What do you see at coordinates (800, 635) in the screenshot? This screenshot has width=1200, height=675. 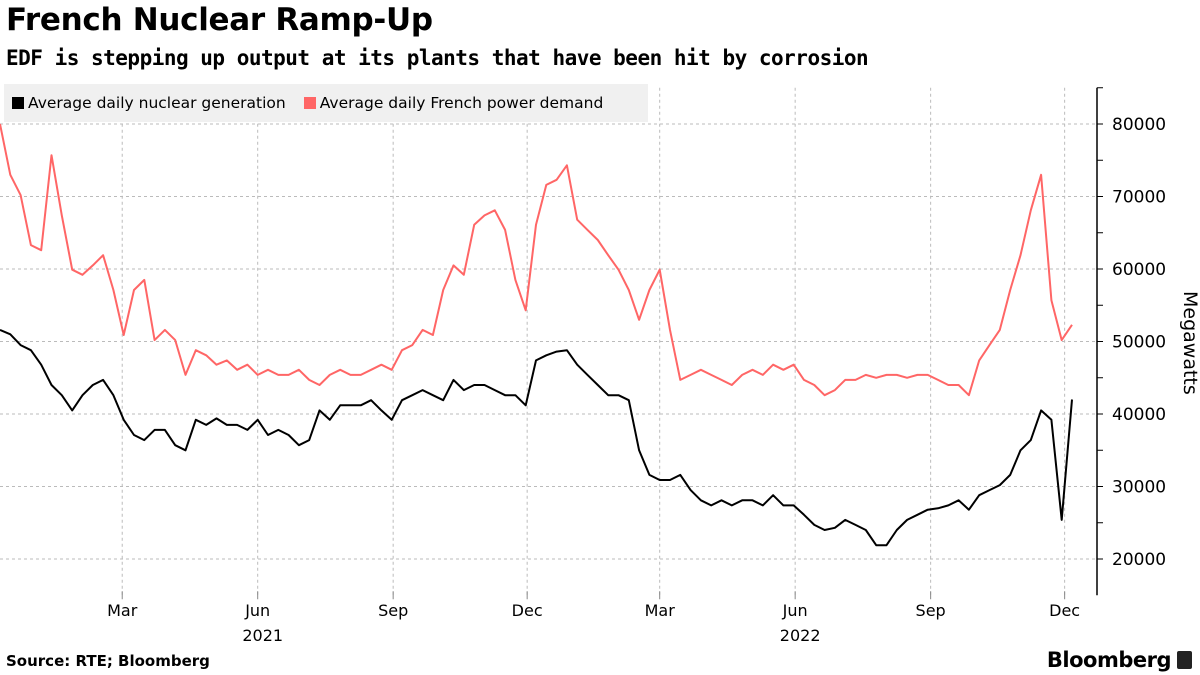 I see `x-year-label: 2022` at bounding box center [800, 635].